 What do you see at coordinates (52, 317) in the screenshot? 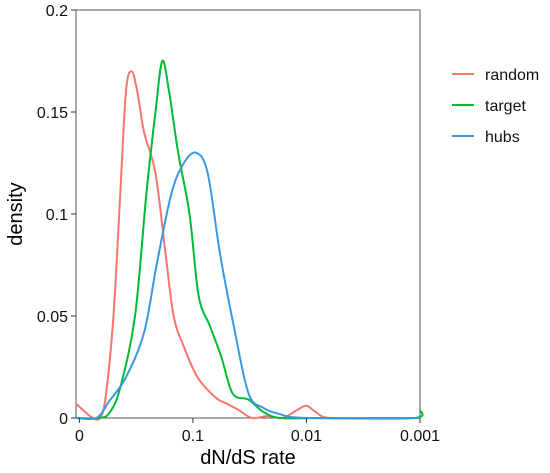
I see `y-tick-label: 0.05` at bounding box center [52, 317].